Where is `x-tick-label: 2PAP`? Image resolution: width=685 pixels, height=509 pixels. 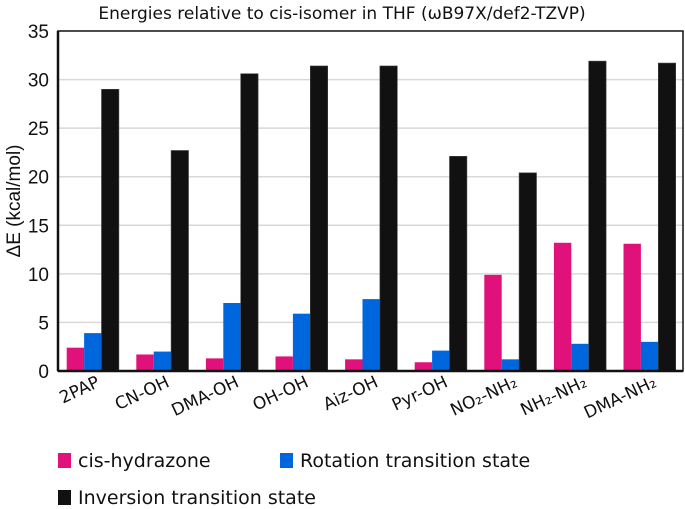 x-tick-label: 2PAP is located at coordinates (80, 390).